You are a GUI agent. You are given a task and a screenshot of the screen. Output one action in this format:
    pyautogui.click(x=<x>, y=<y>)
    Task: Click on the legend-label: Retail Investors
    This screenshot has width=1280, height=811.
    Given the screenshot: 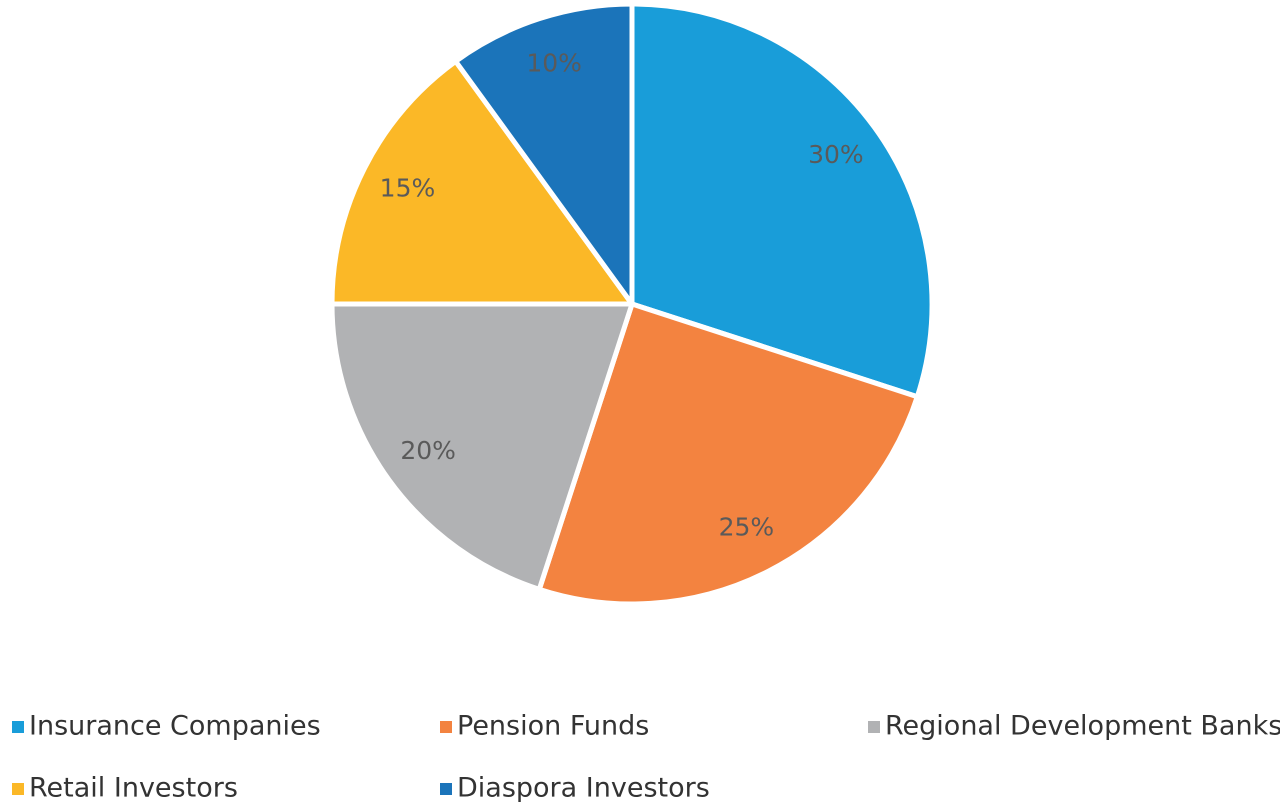 What is the action you would take?
    pyautogui.click(x=133, y=788)
    